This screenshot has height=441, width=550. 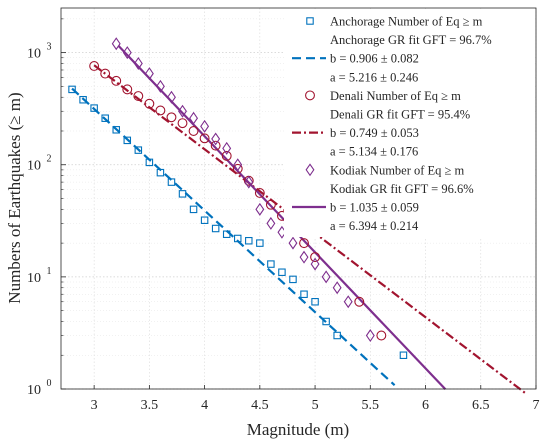 I want to click on x-tick-label: 4.5, so click(x=260, y=405).